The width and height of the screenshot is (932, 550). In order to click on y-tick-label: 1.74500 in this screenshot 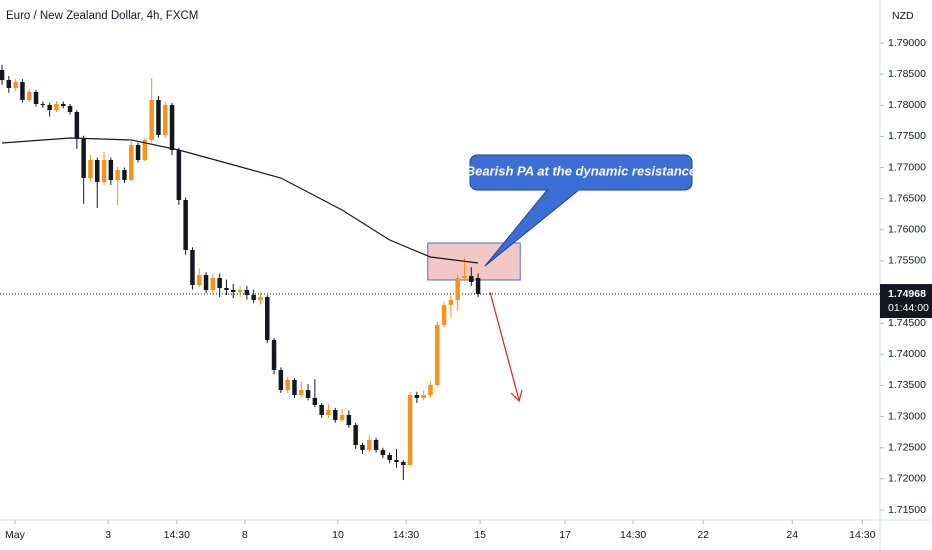, I will do `click(907, 323)`.